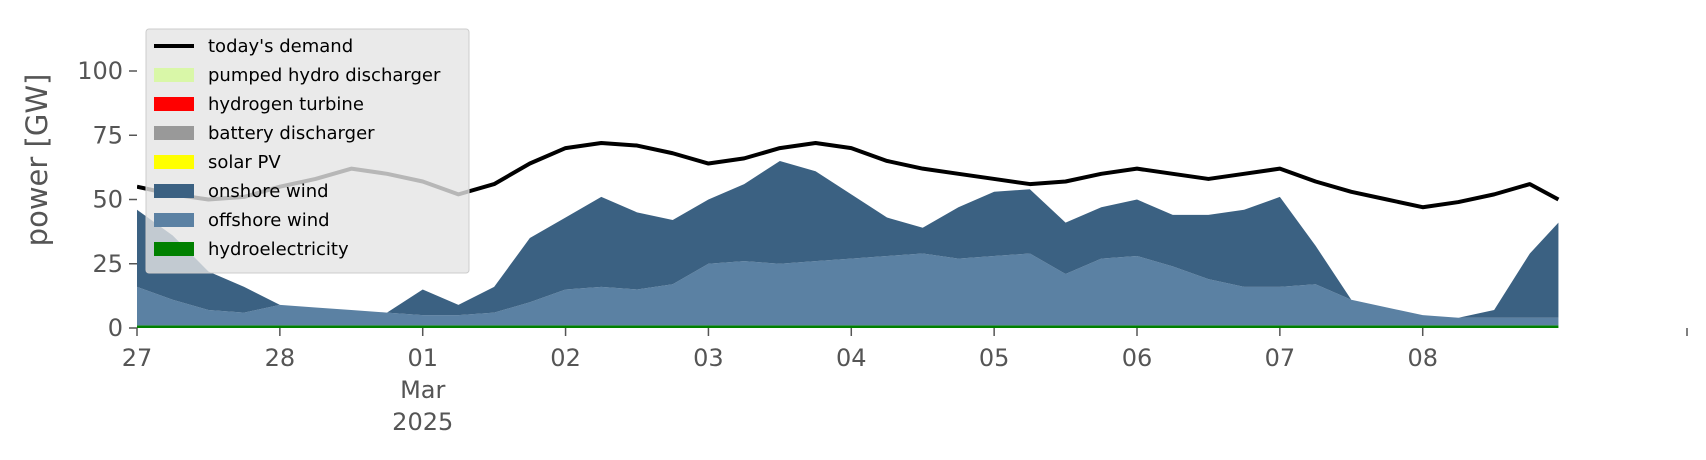 This screenshot has width=1706, height=460. Describe the element at coordinates (1280, 358) in the screenshot. I see `x-tick-label-8: 07` at that location.